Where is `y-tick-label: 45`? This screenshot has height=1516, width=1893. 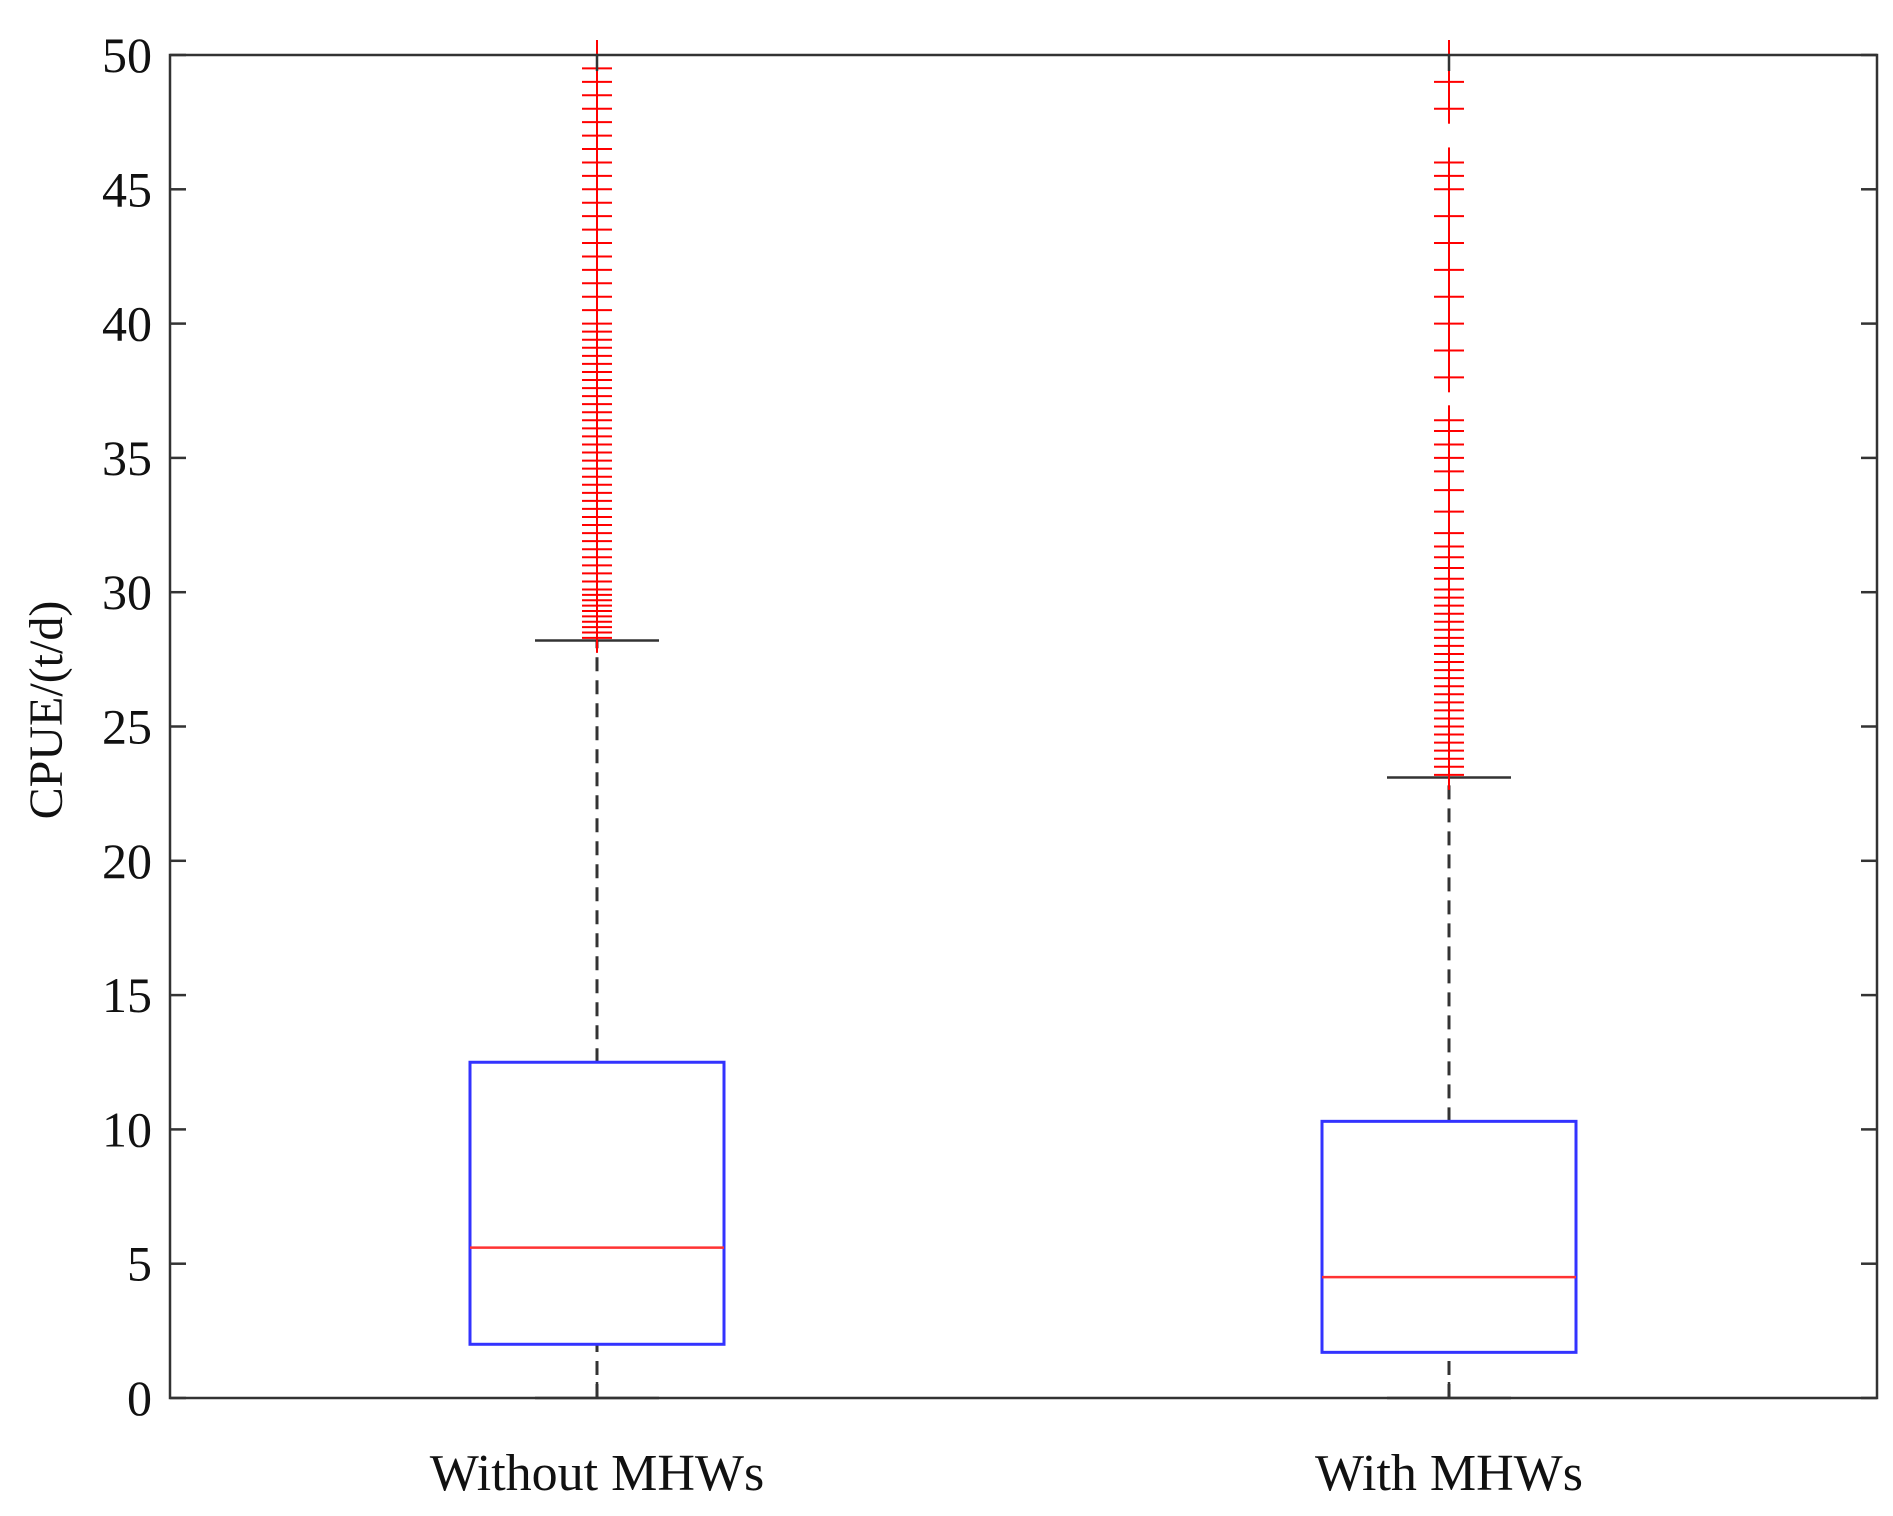
y-tick-label: 45 is located at coordinates (127, 189).